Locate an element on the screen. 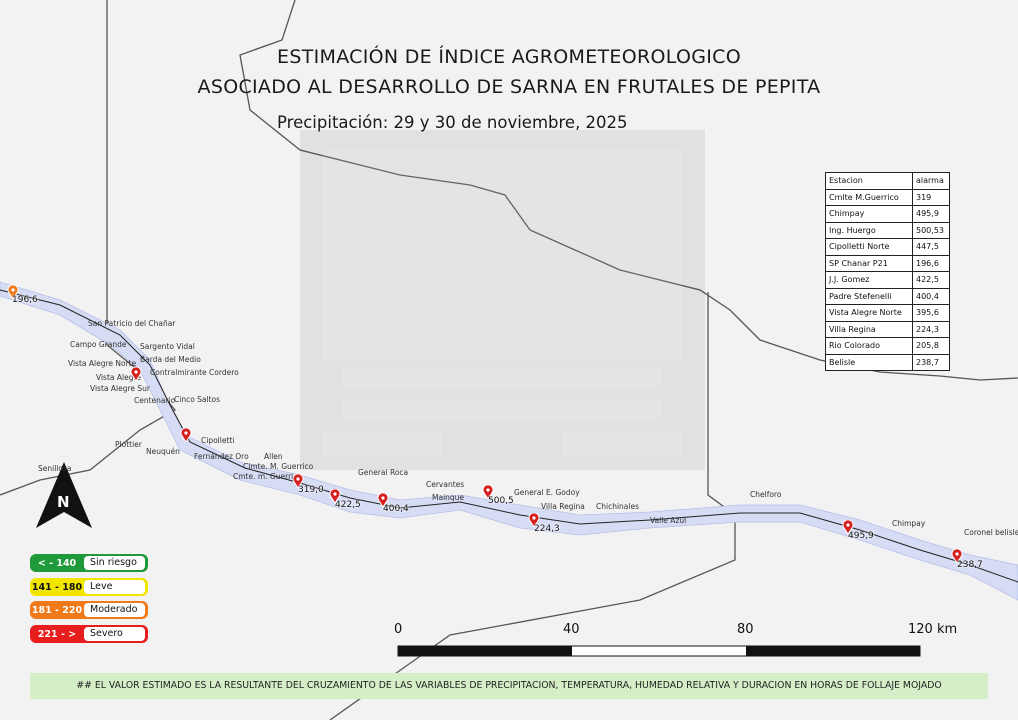 The image size is (1018, 720). table-row: Cipolletti Norte 447,5 is located at coordinates (887, 247).